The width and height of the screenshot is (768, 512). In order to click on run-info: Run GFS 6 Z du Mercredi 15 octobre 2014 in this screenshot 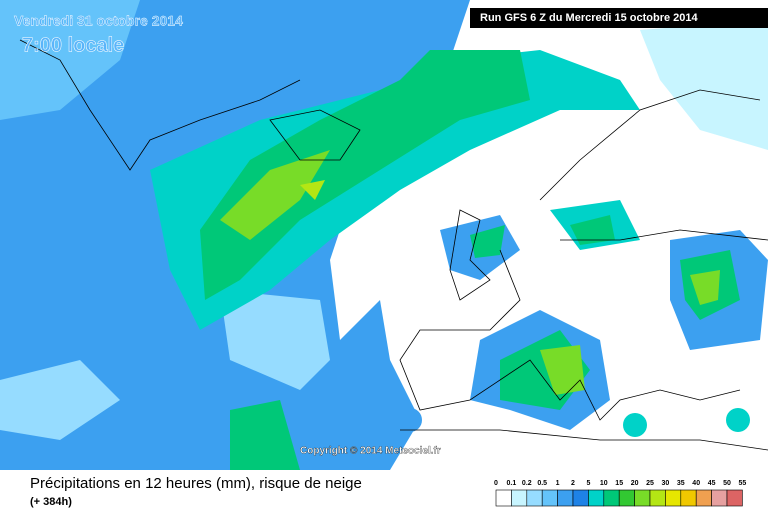, I will do `click(589, 18)`.